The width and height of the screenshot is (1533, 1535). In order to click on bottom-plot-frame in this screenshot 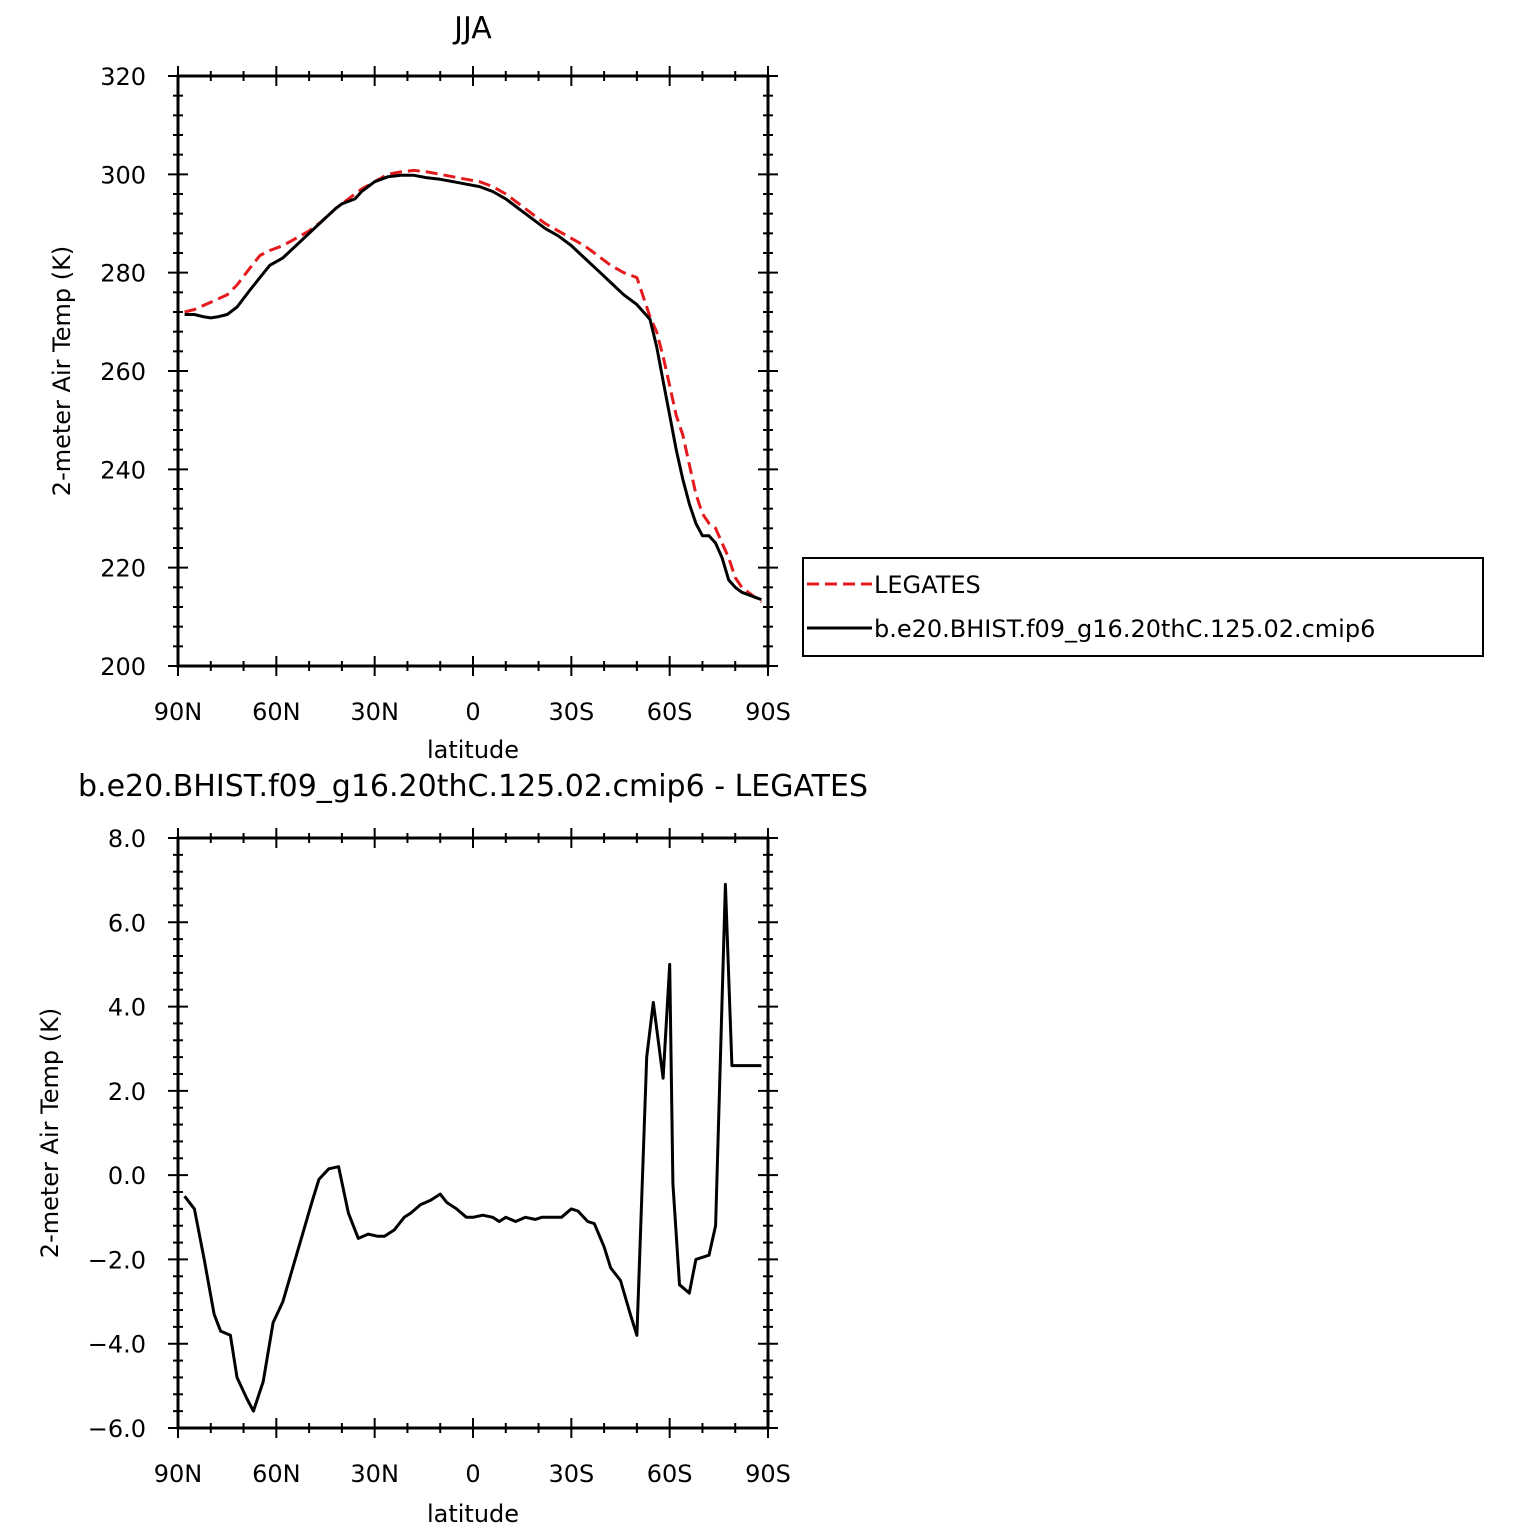, I will do `click(473, 1133)`.